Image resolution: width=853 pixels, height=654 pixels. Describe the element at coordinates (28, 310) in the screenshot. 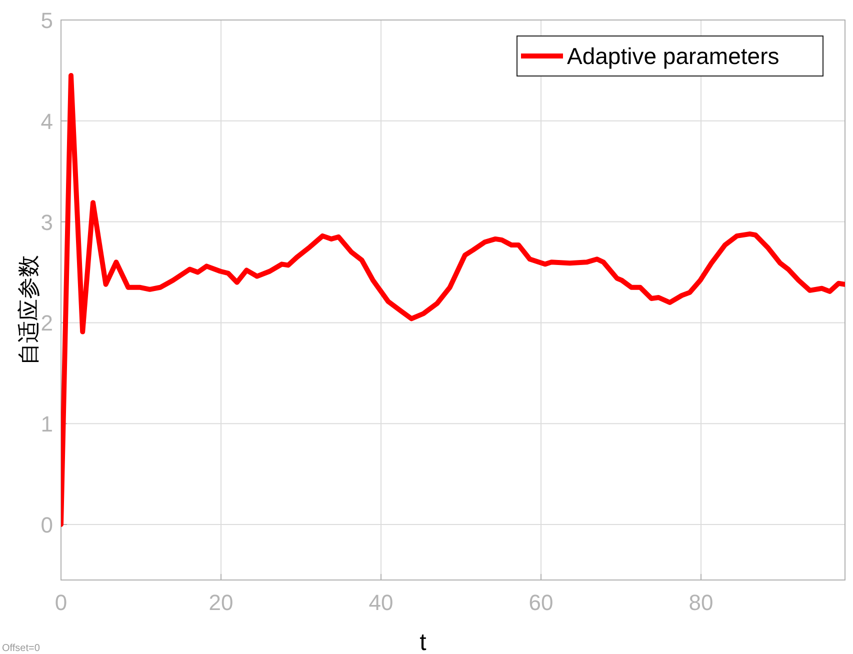

I see `y-axis-title: 自适应参数` at that location.